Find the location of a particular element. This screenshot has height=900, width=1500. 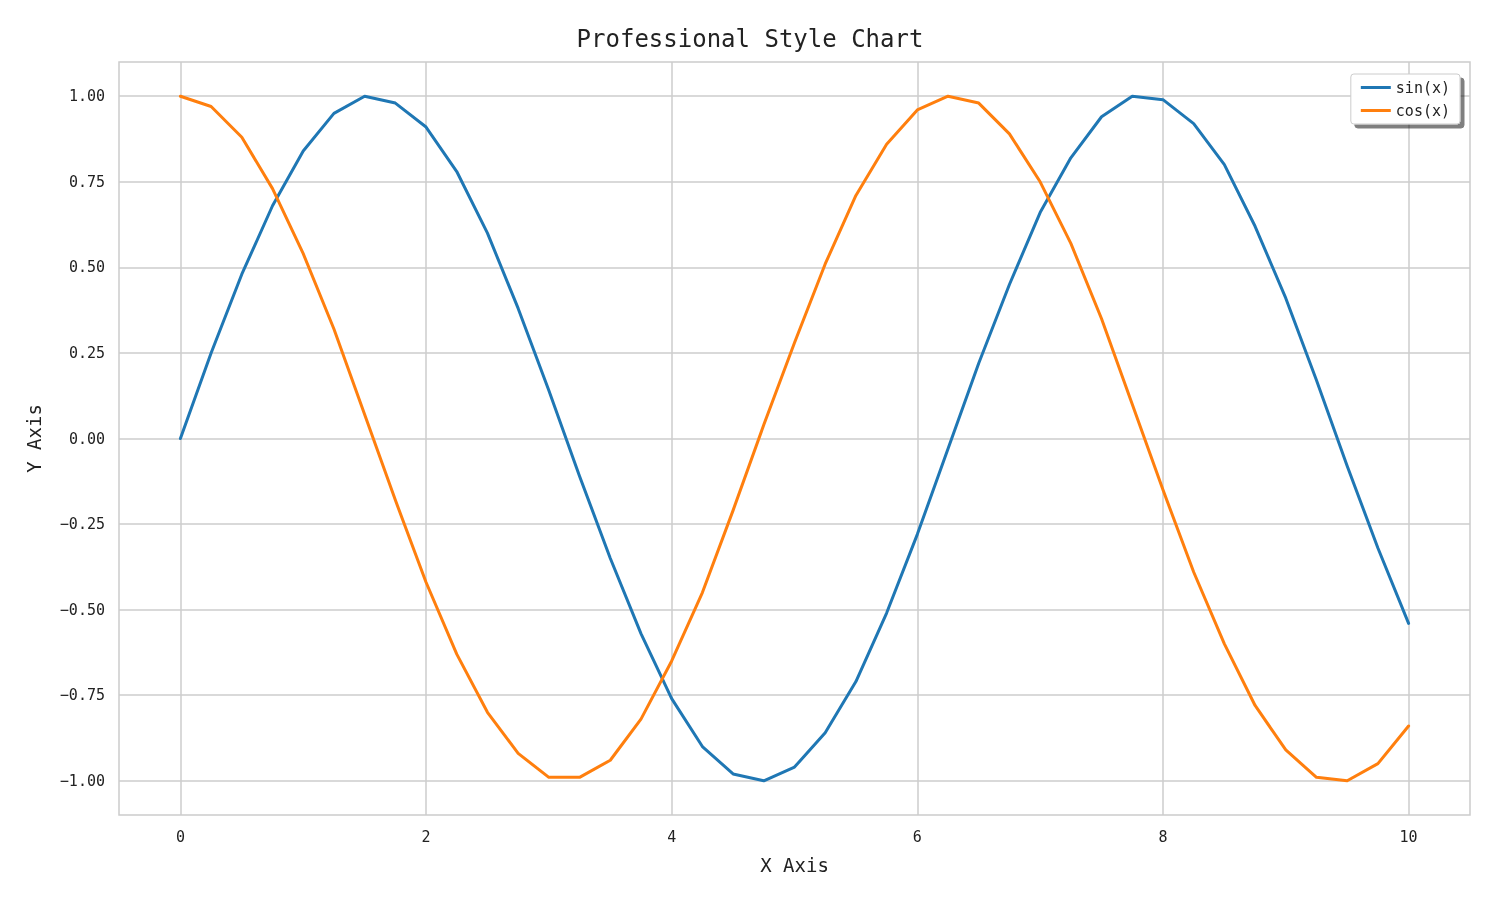

legend-label: sin(x) is located at coordinates (1422, 87).